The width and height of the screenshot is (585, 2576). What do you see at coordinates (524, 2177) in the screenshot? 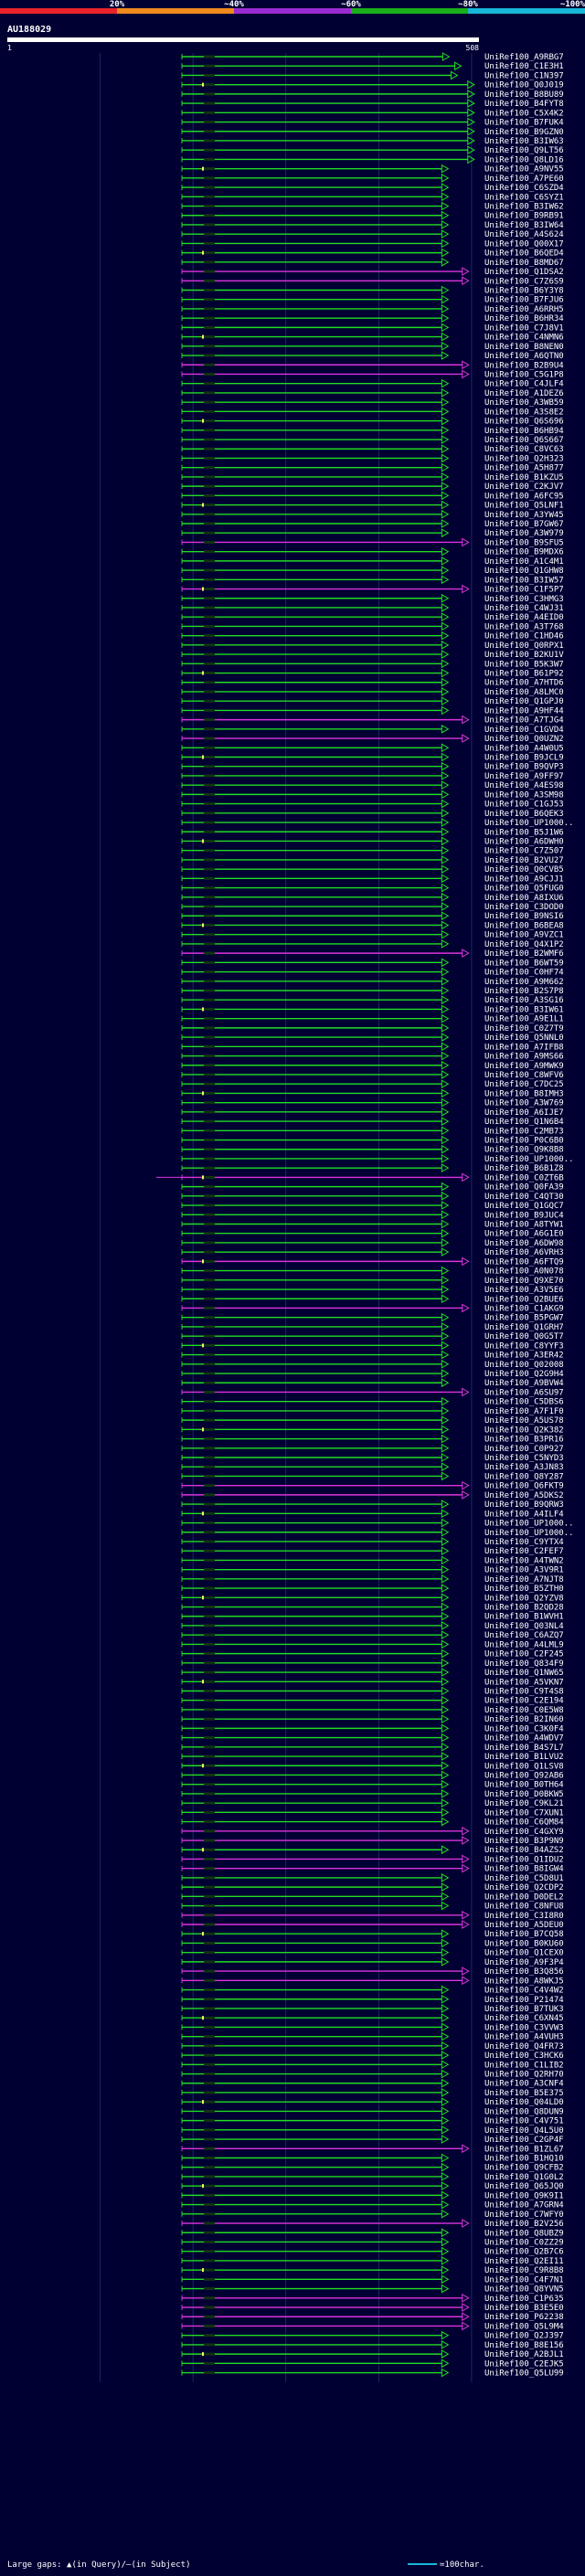
I see `hit-label: UniRef100_Q1G0L2` at bounding box center [524, 2177].